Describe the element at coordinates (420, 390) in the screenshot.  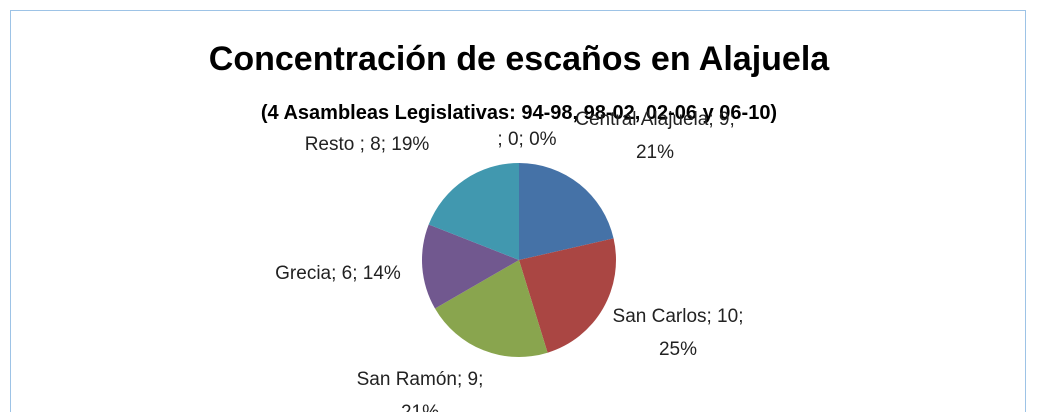
I see `data-label: San Ramón; 9; 21%` at that location.